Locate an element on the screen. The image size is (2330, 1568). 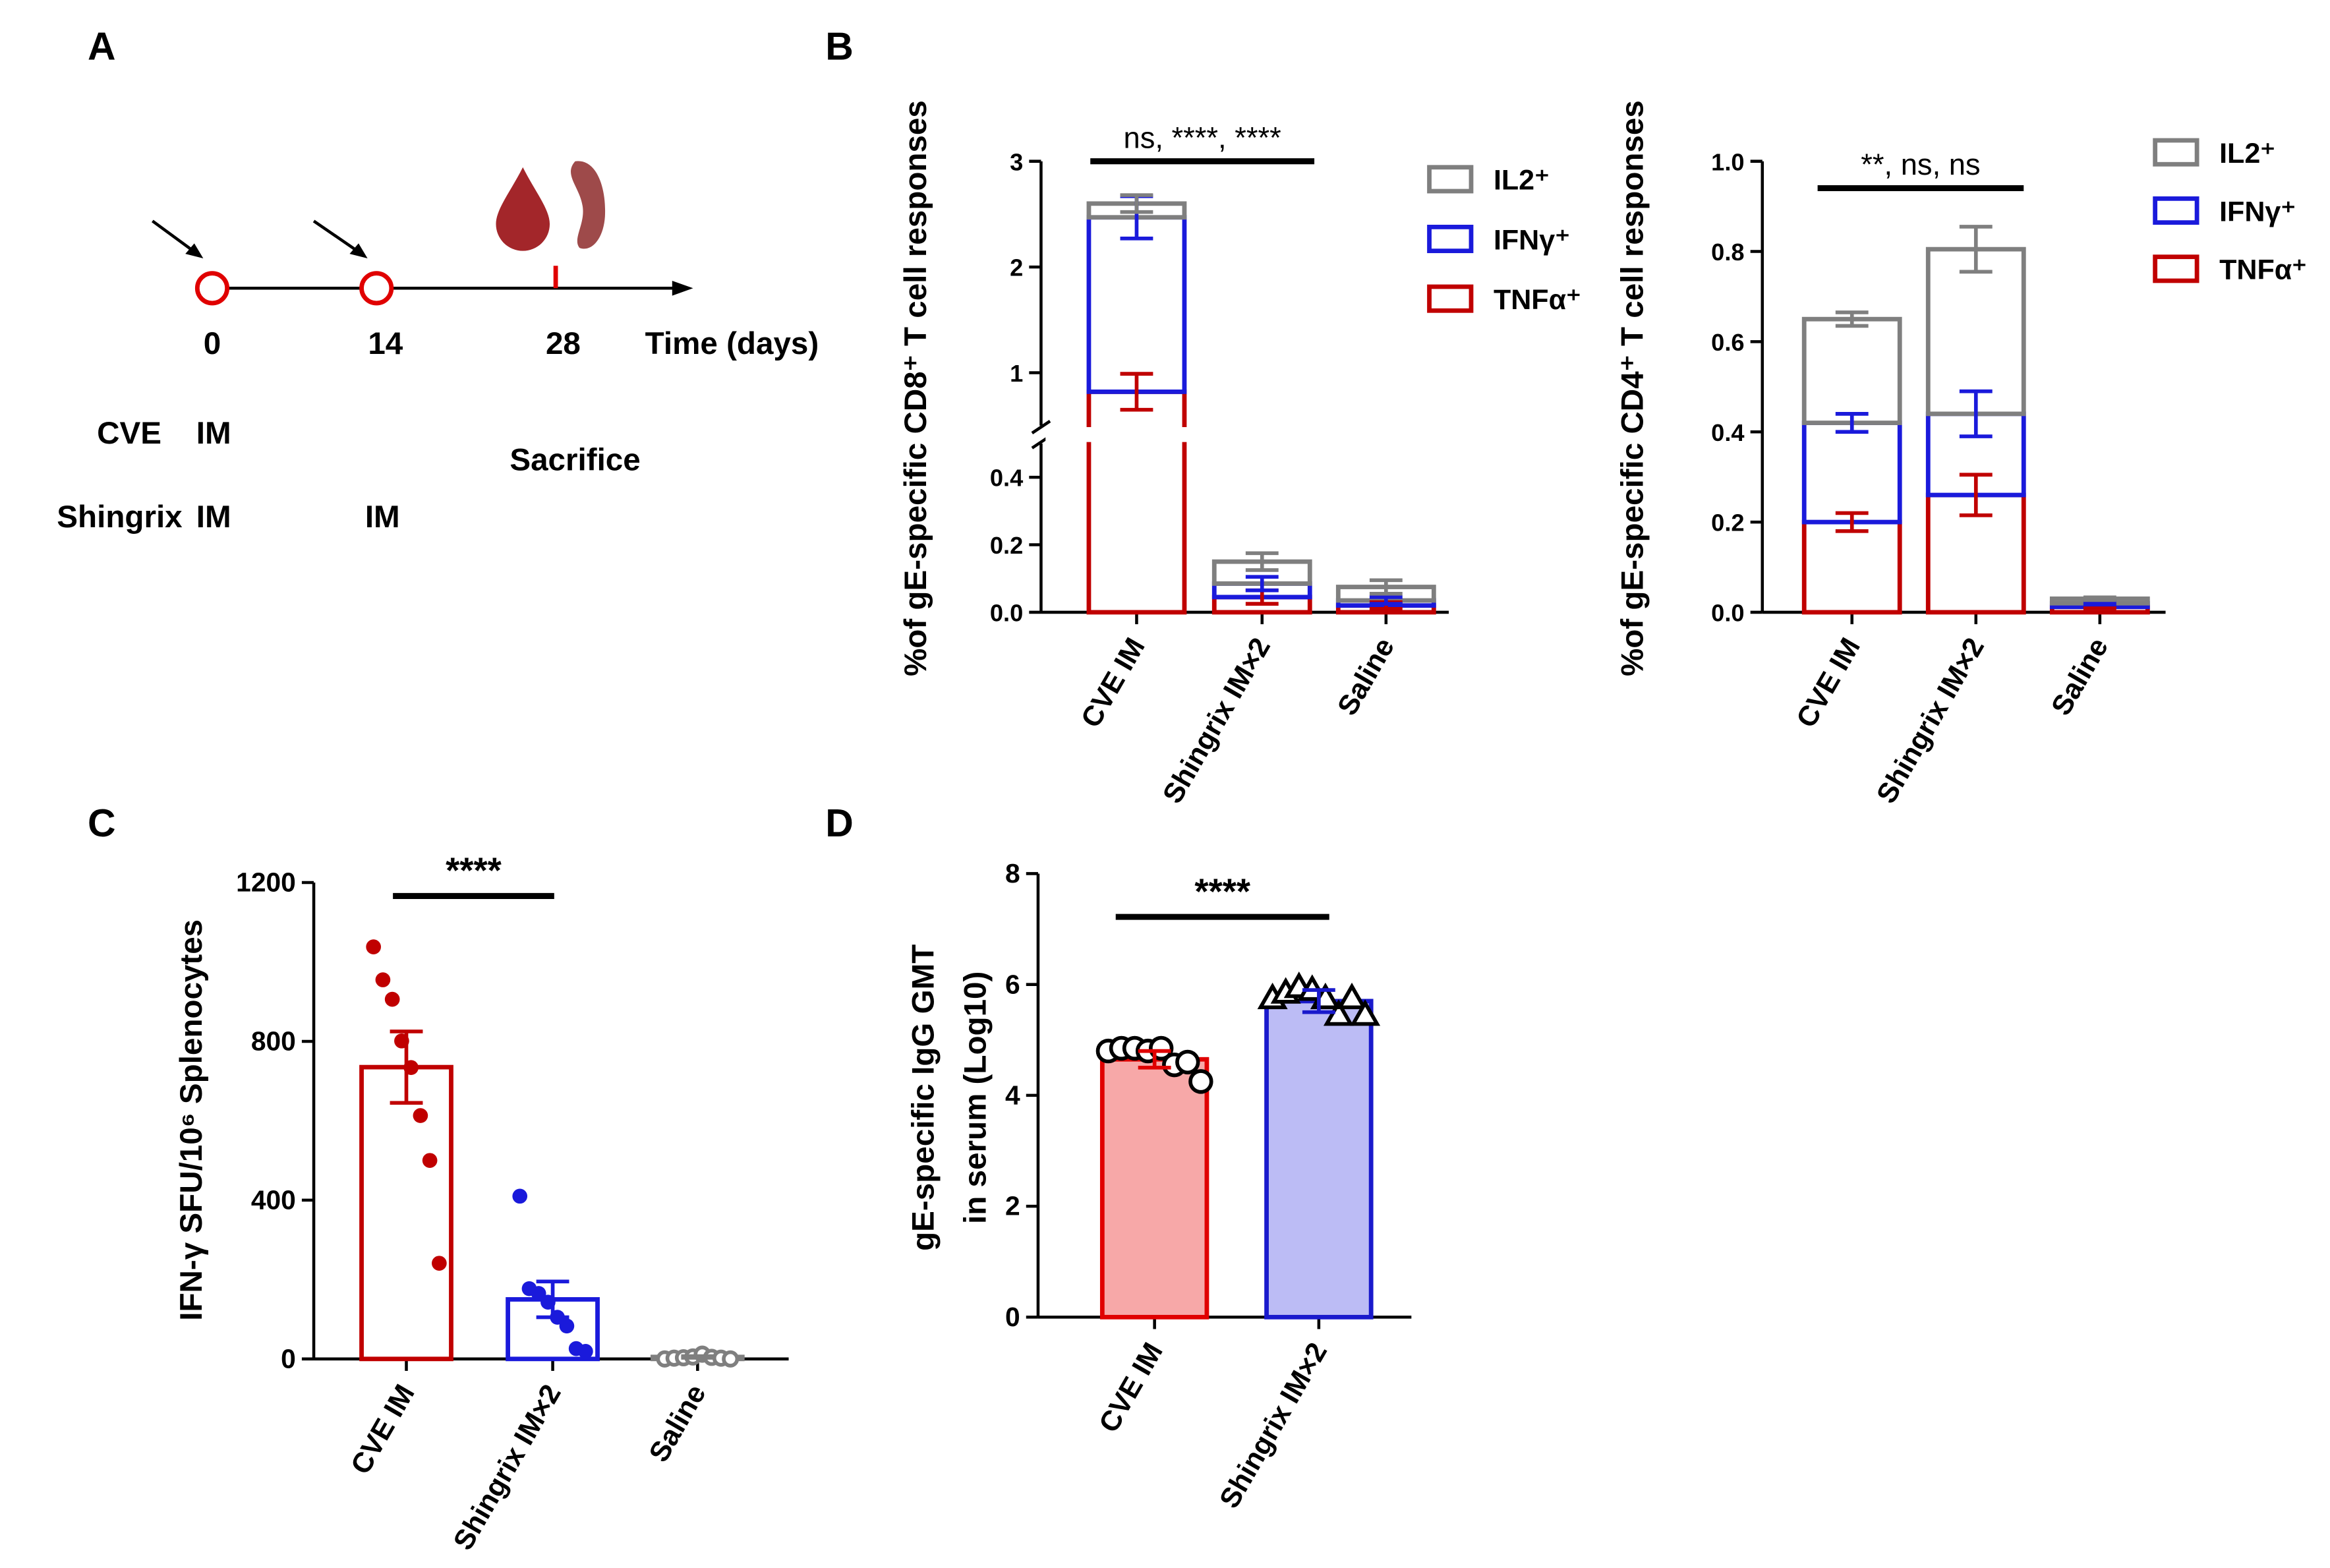
significance-label: ns, ****, **** is located at coordinates (1202, 137).